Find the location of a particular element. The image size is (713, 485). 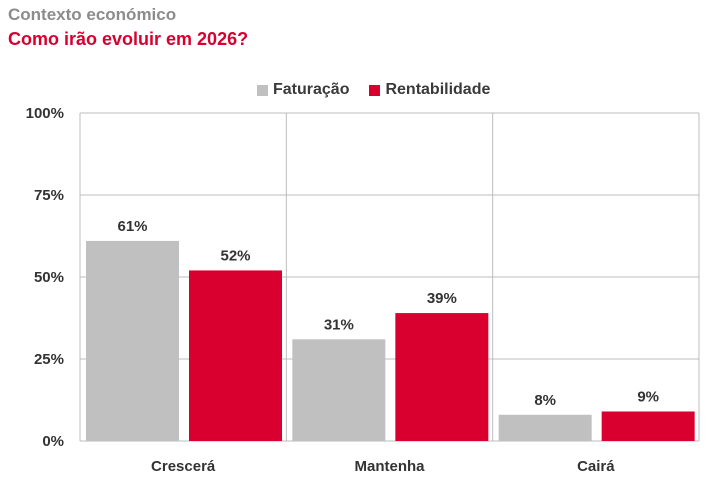

y-tick-label: 0% is located at coordinates (53, 441).